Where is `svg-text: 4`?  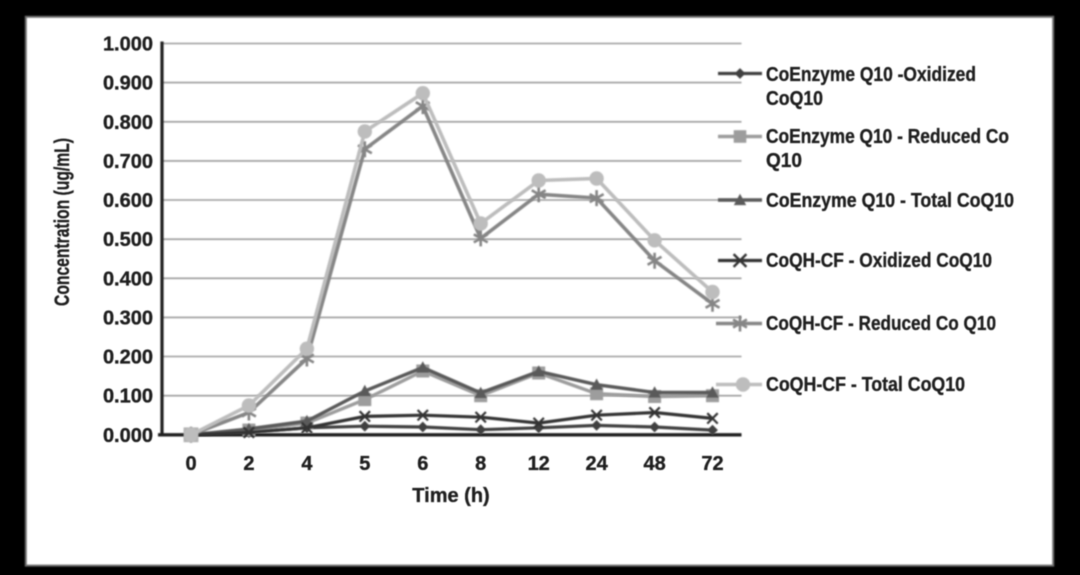 svg-text: 4 is located at coordinates (307, 464).